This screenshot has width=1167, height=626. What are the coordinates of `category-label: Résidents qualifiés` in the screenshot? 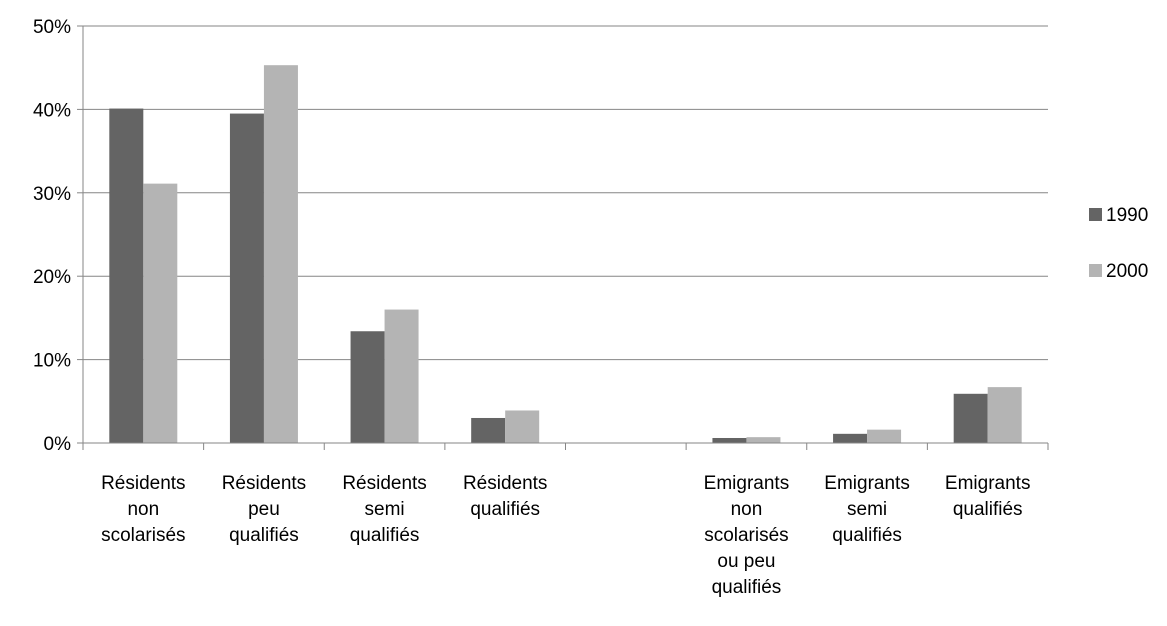 It's located at (505, 496).